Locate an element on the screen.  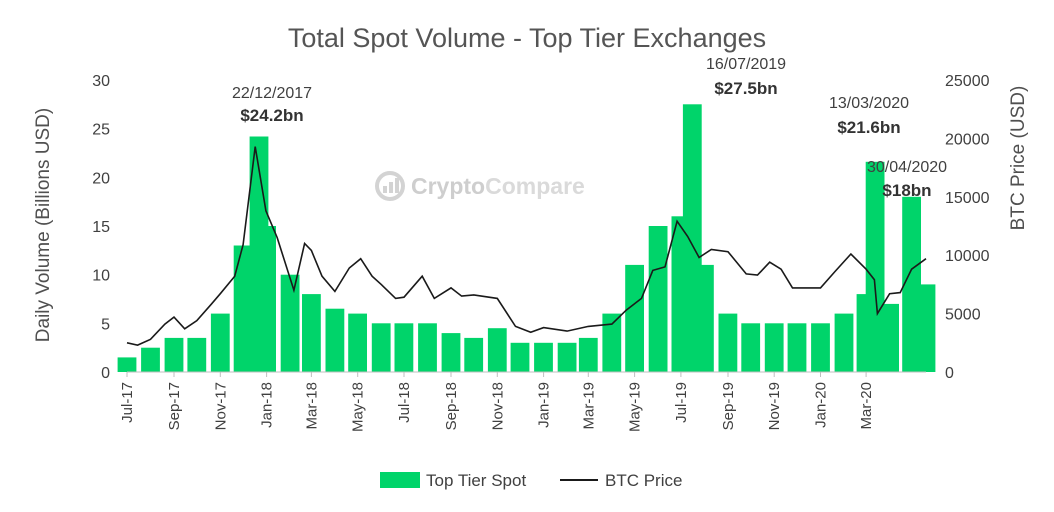
x-tick-label: Sep-17 is located at coordinates (174, 406).